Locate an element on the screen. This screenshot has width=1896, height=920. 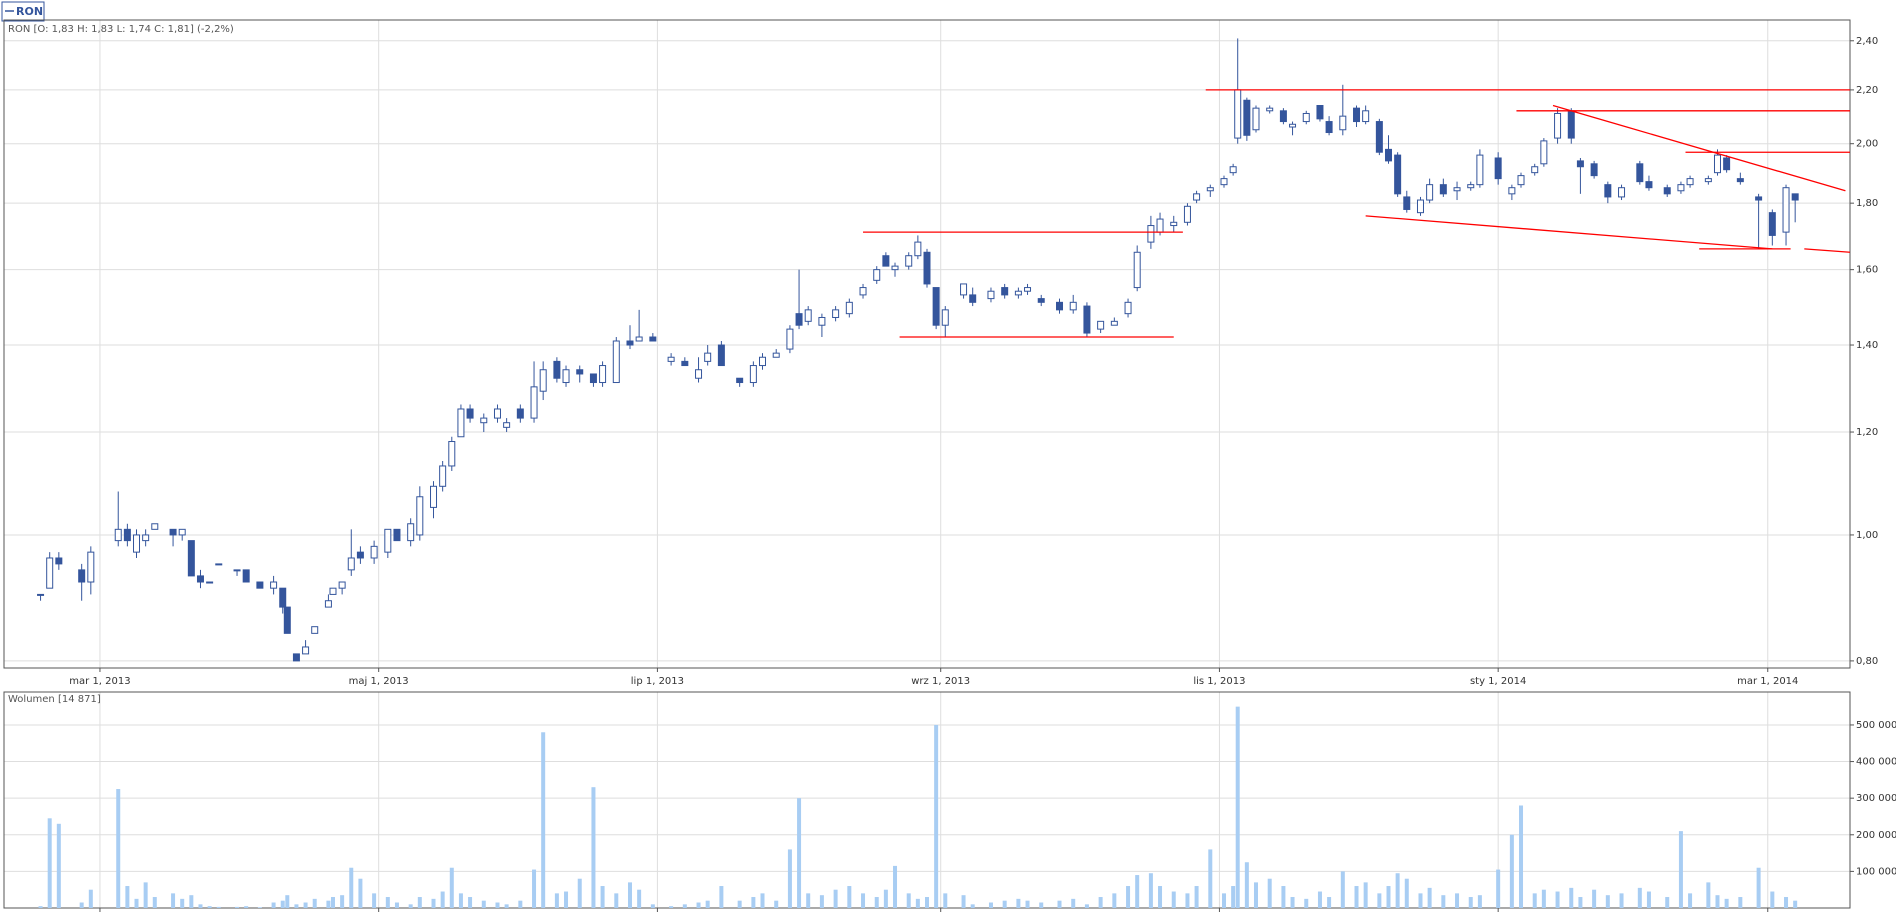
x-tick-label: lip 1, 2013 is located at coordinates (657, 681).